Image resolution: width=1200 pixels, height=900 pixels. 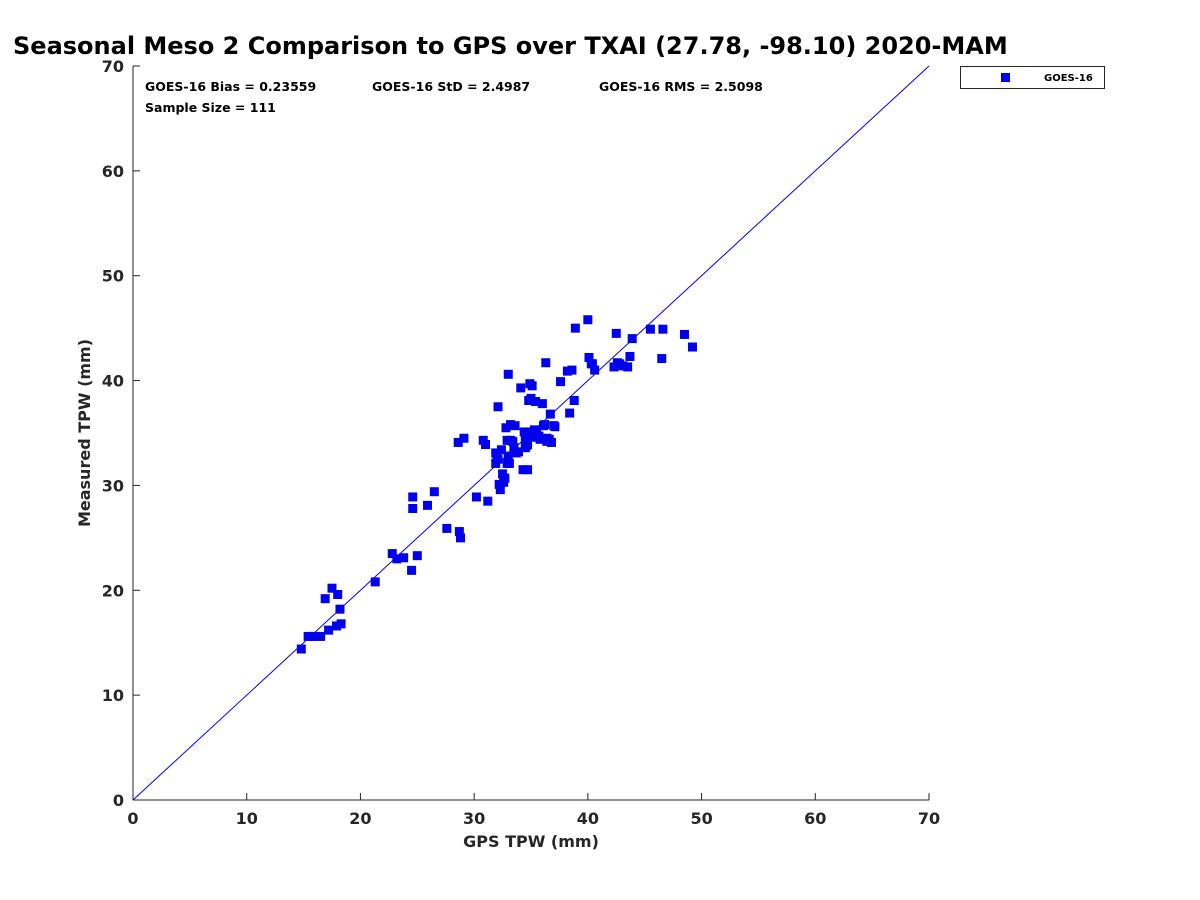 What do you see at coordinates (247, 818) in the screenshot?
I see `x-tick-label: 10` at bounding box center [247, 818].